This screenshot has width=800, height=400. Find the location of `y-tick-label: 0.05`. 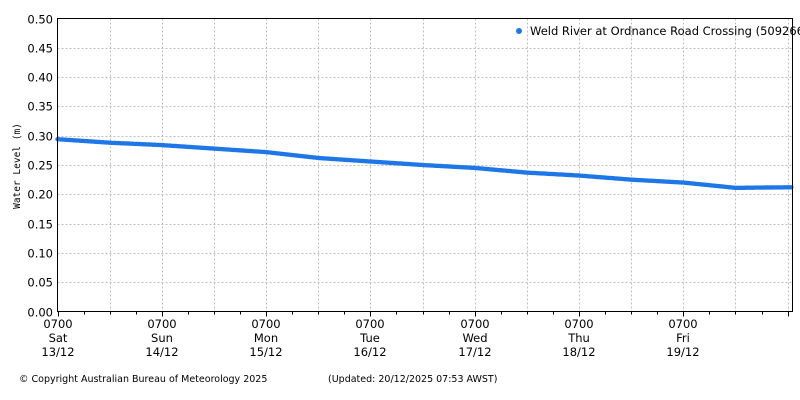

y-tick-label: 0.05 is located at coordinates (40, 283).